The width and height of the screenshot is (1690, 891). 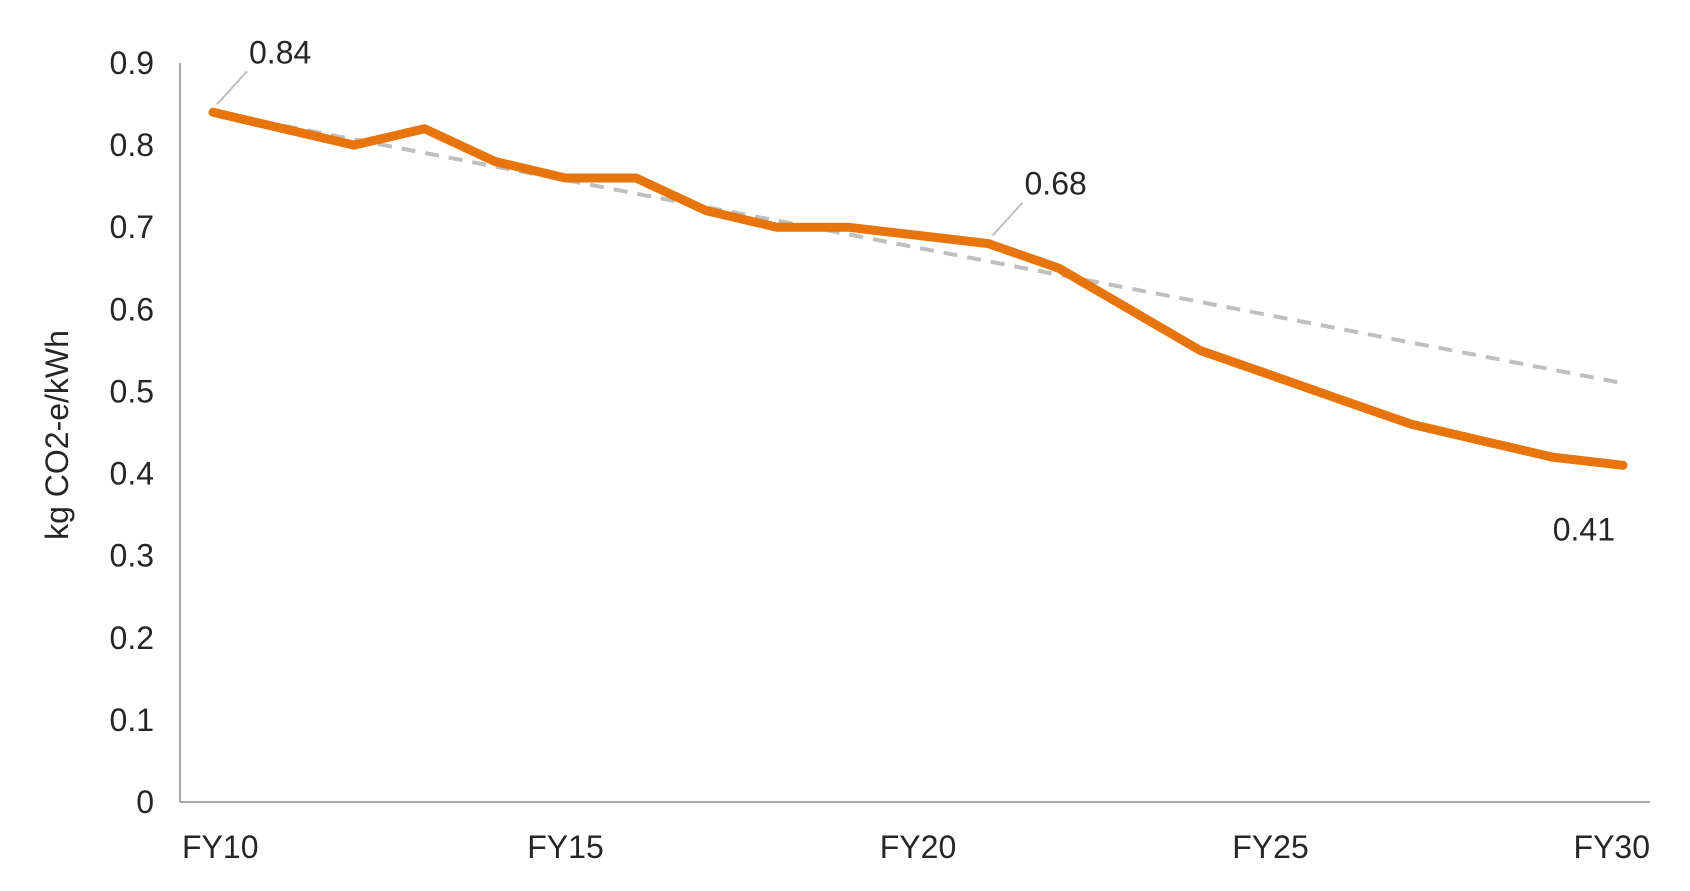 I want to click on y-tick-label: 0.4, so click(x=132, y=474).